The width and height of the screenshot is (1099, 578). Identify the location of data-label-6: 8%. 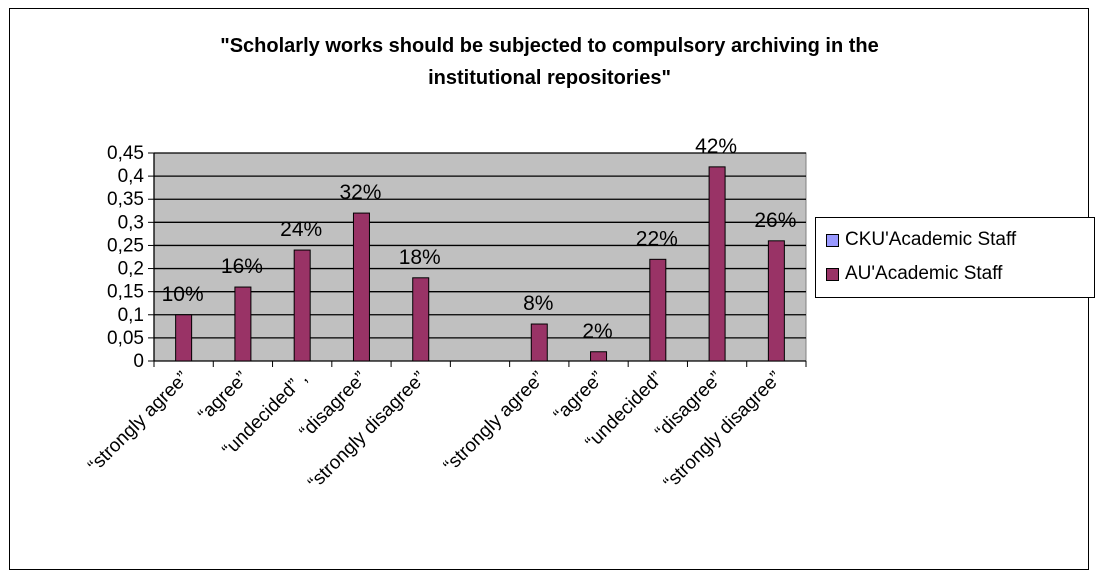
(538, 303).